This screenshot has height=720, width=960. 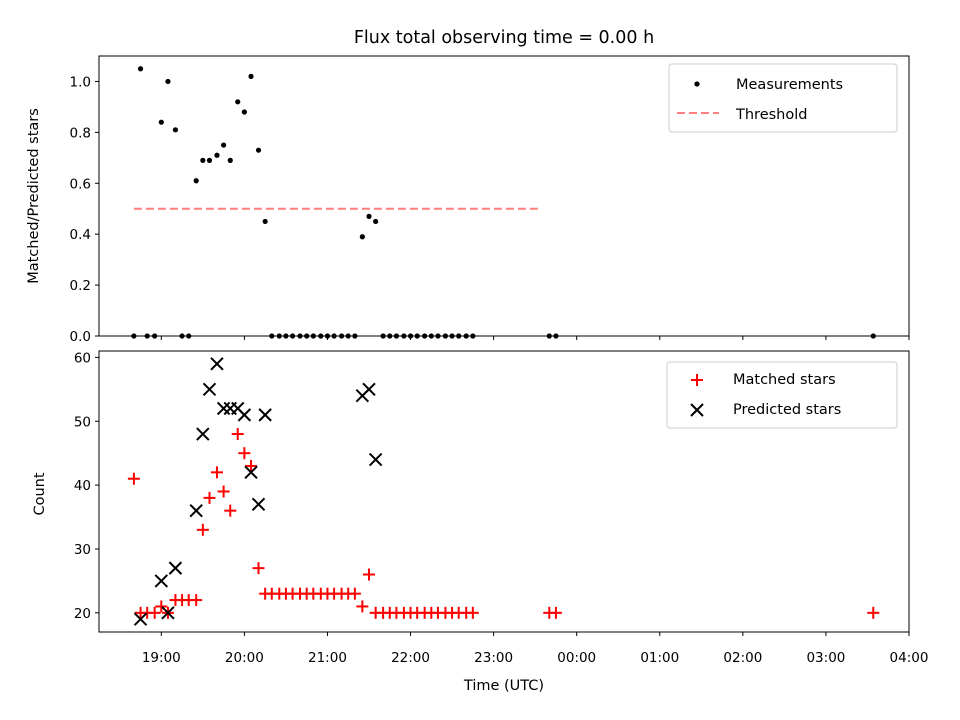 I want to click on legend-predicted-label: Predicted stars, so click(x=787, y=410).